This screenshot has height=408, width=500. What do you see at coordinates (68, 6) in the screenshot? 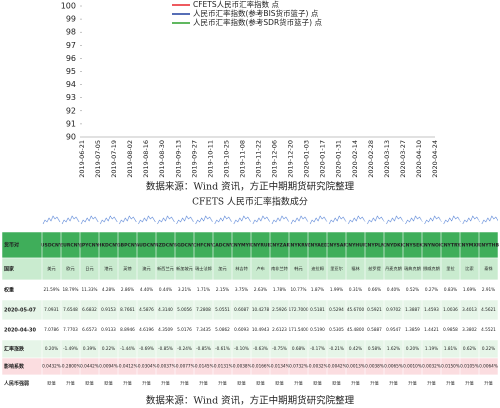
I see `y-tick-label: 100` at bounding box center [68, 6].